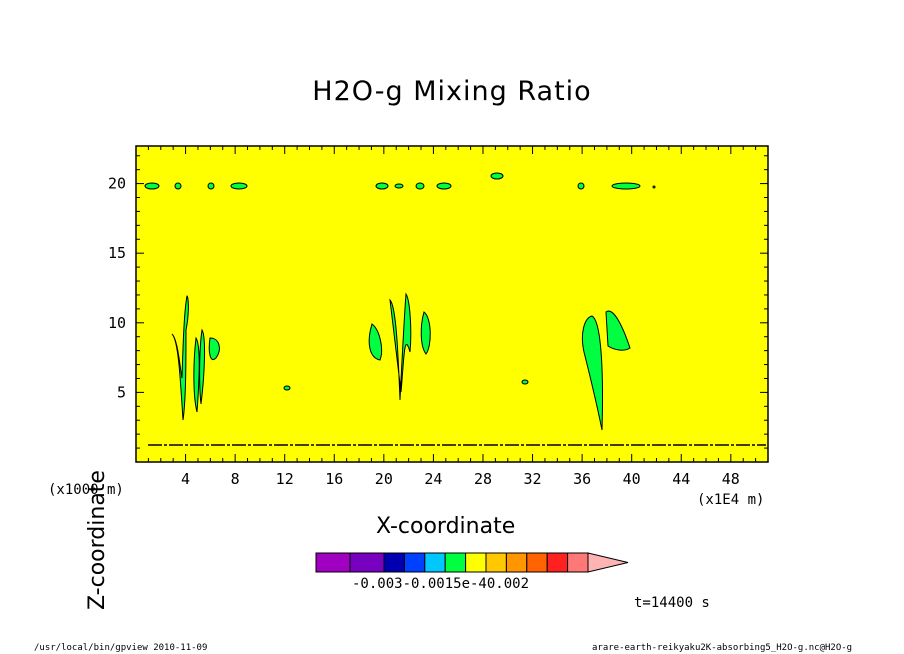  I want to click on x-tick-label: 20, so click(384, 479).